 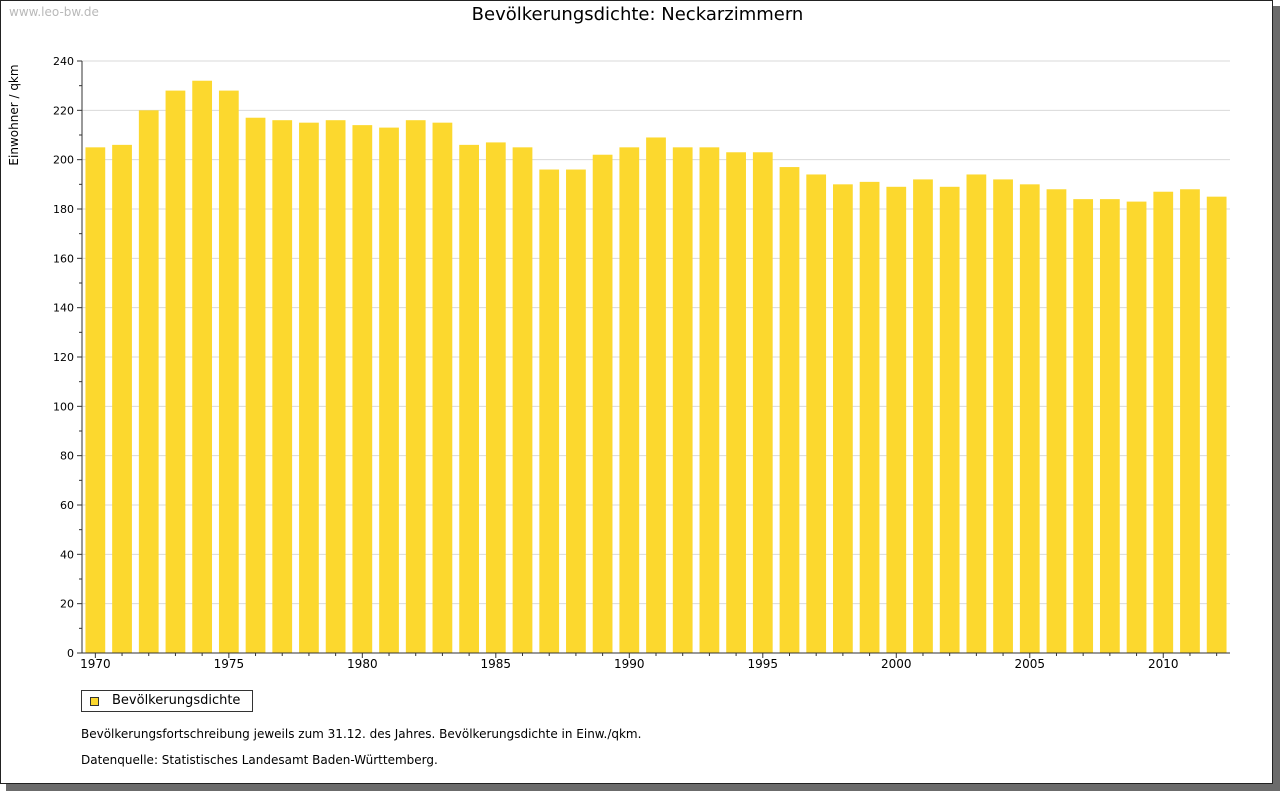 I want to click on x-tick-label: 1970, so click(x=95, y=664).